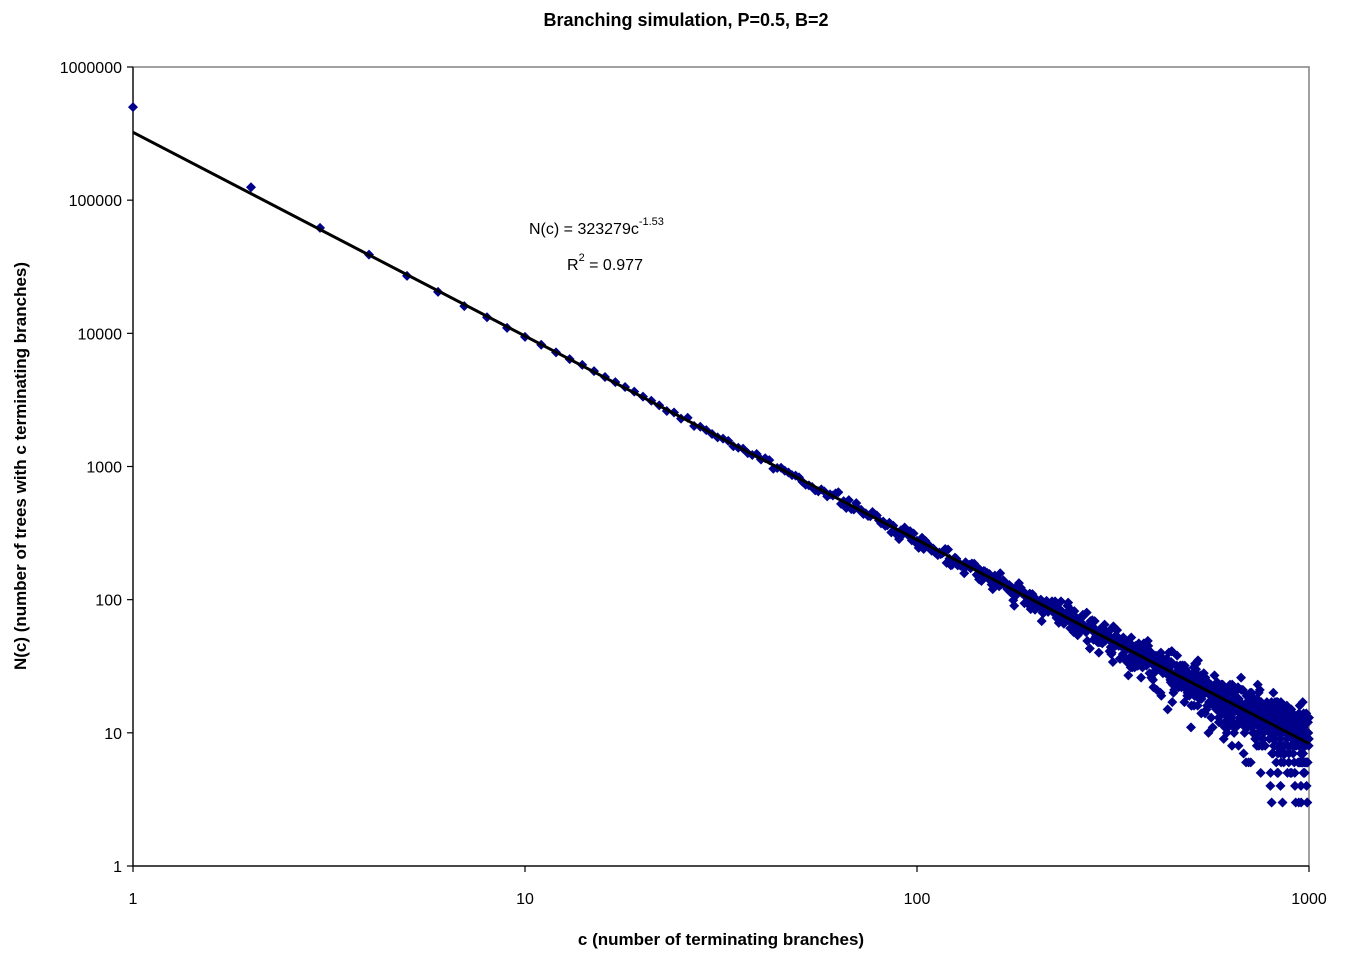 The height and width of the screenshot is (959, 1345). I want to click on y-tick-label: 10000, so click(100, 334).